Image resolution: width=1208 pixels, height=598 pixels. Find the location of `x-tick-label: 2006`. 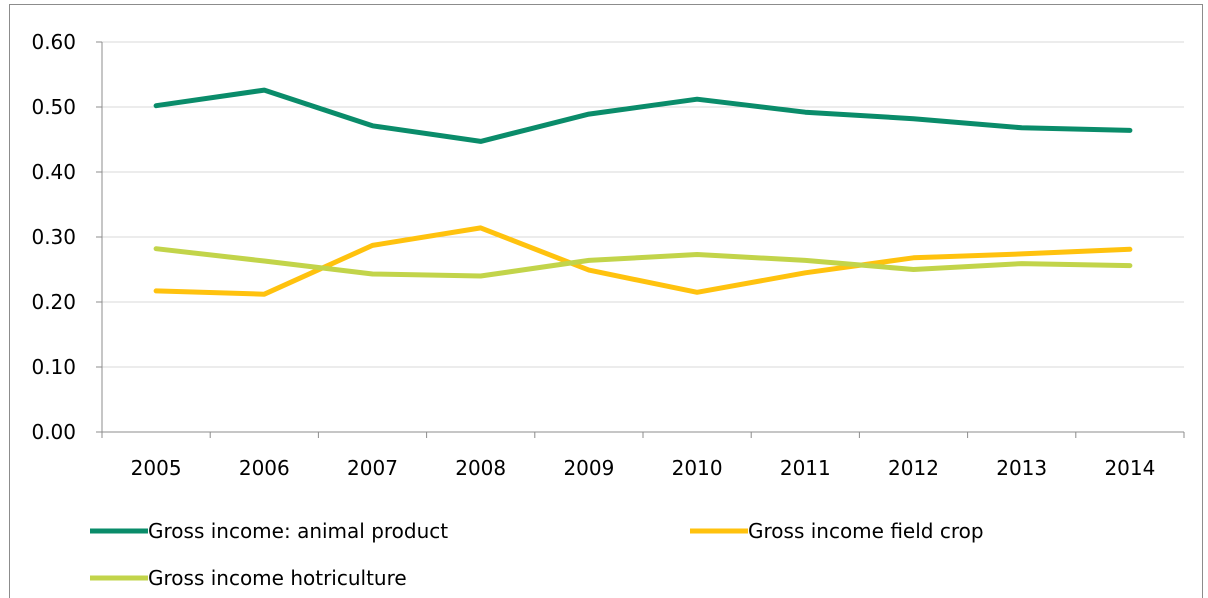

x-tick-label: 2006 is located at coordinates (264, 468).